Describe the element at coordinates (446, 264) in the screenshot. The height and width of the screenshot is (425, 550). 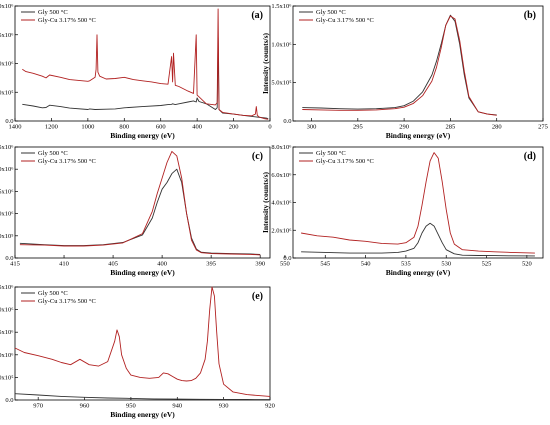
I see `x-tick-label: 530` at that location.